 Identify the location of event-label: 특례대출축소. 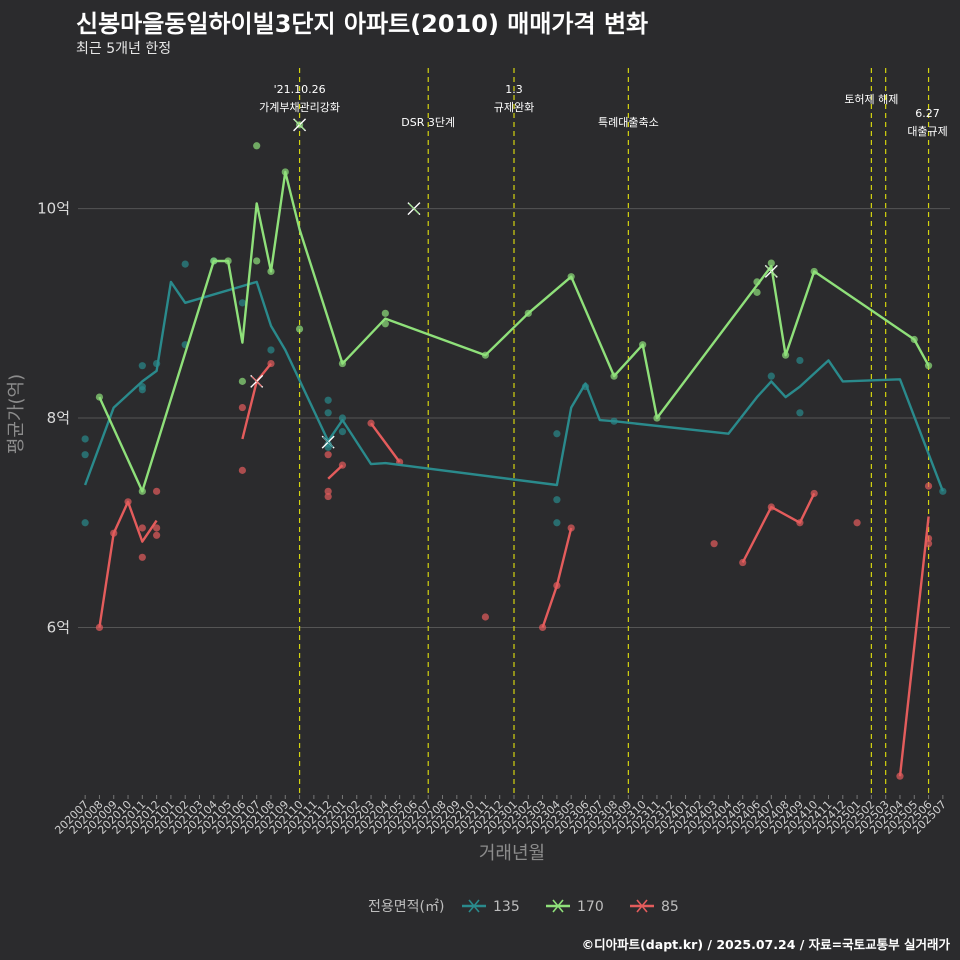
(628, 122).